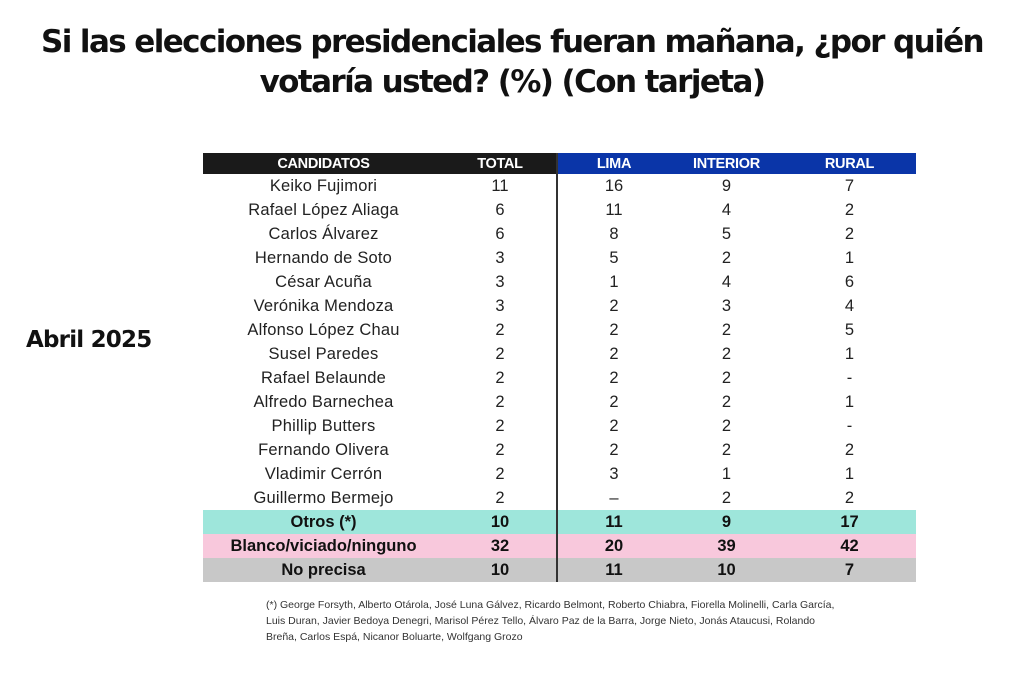 The image size is (1024, 674). Describe the element at coordinates (323, 186) in the screenshot. I see `cell-candidate: Keiko Fujimori` at that location.